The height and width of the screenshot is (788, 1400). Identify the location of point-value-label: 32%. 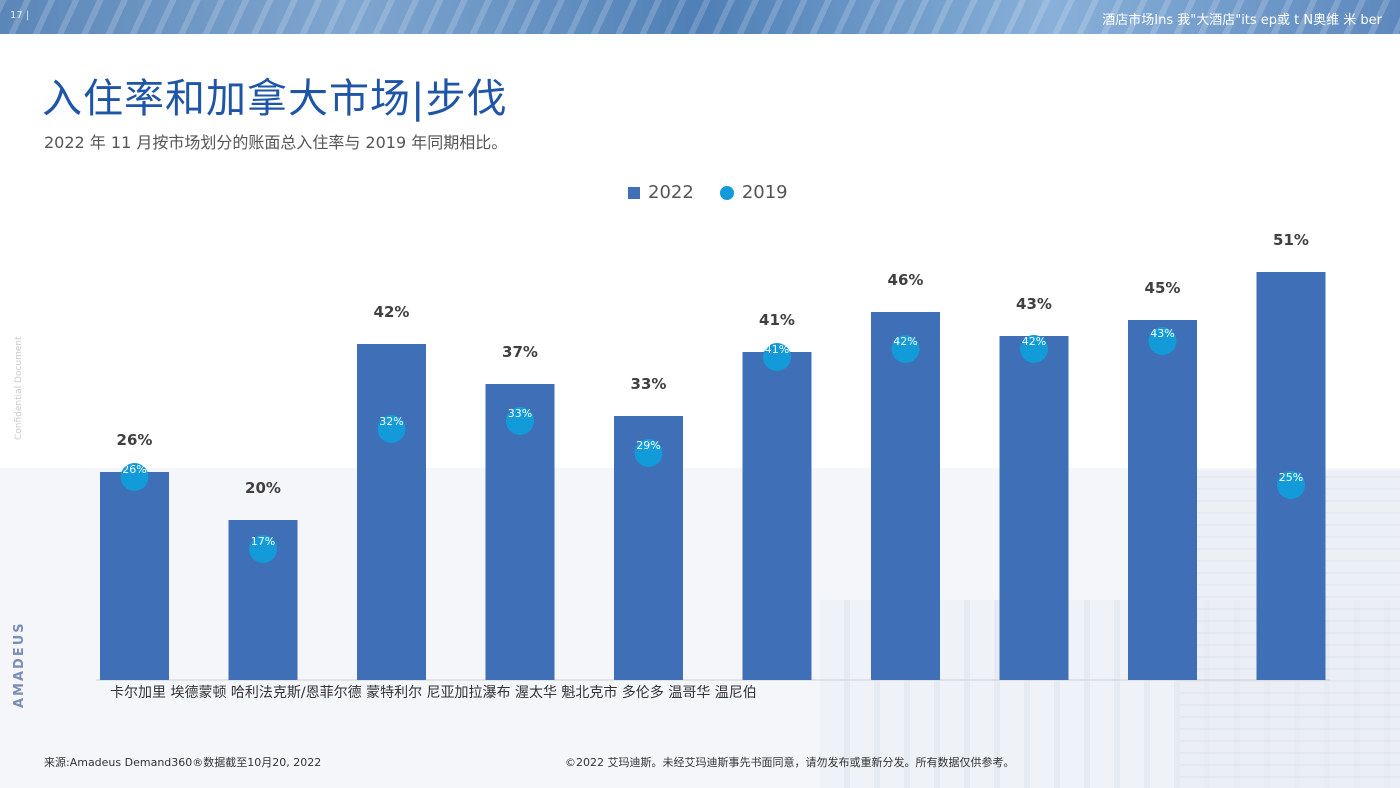
(391, 421).